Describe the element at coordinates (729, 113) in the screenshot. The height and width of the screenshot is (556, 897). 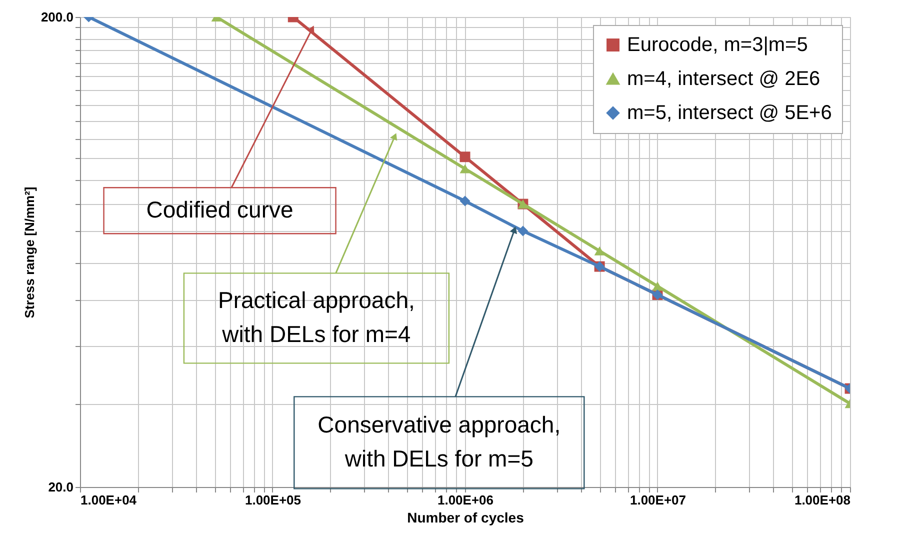
I see `legend-label: m=5, intersect @ 5E+6` at that location.